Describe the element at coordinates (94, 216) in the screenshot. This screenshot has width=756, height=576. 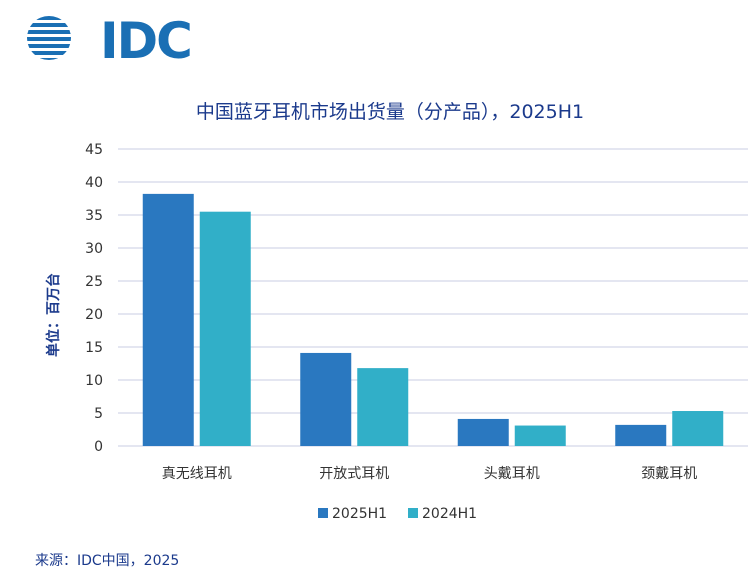
I see `y-tick-label: 35` at that location.